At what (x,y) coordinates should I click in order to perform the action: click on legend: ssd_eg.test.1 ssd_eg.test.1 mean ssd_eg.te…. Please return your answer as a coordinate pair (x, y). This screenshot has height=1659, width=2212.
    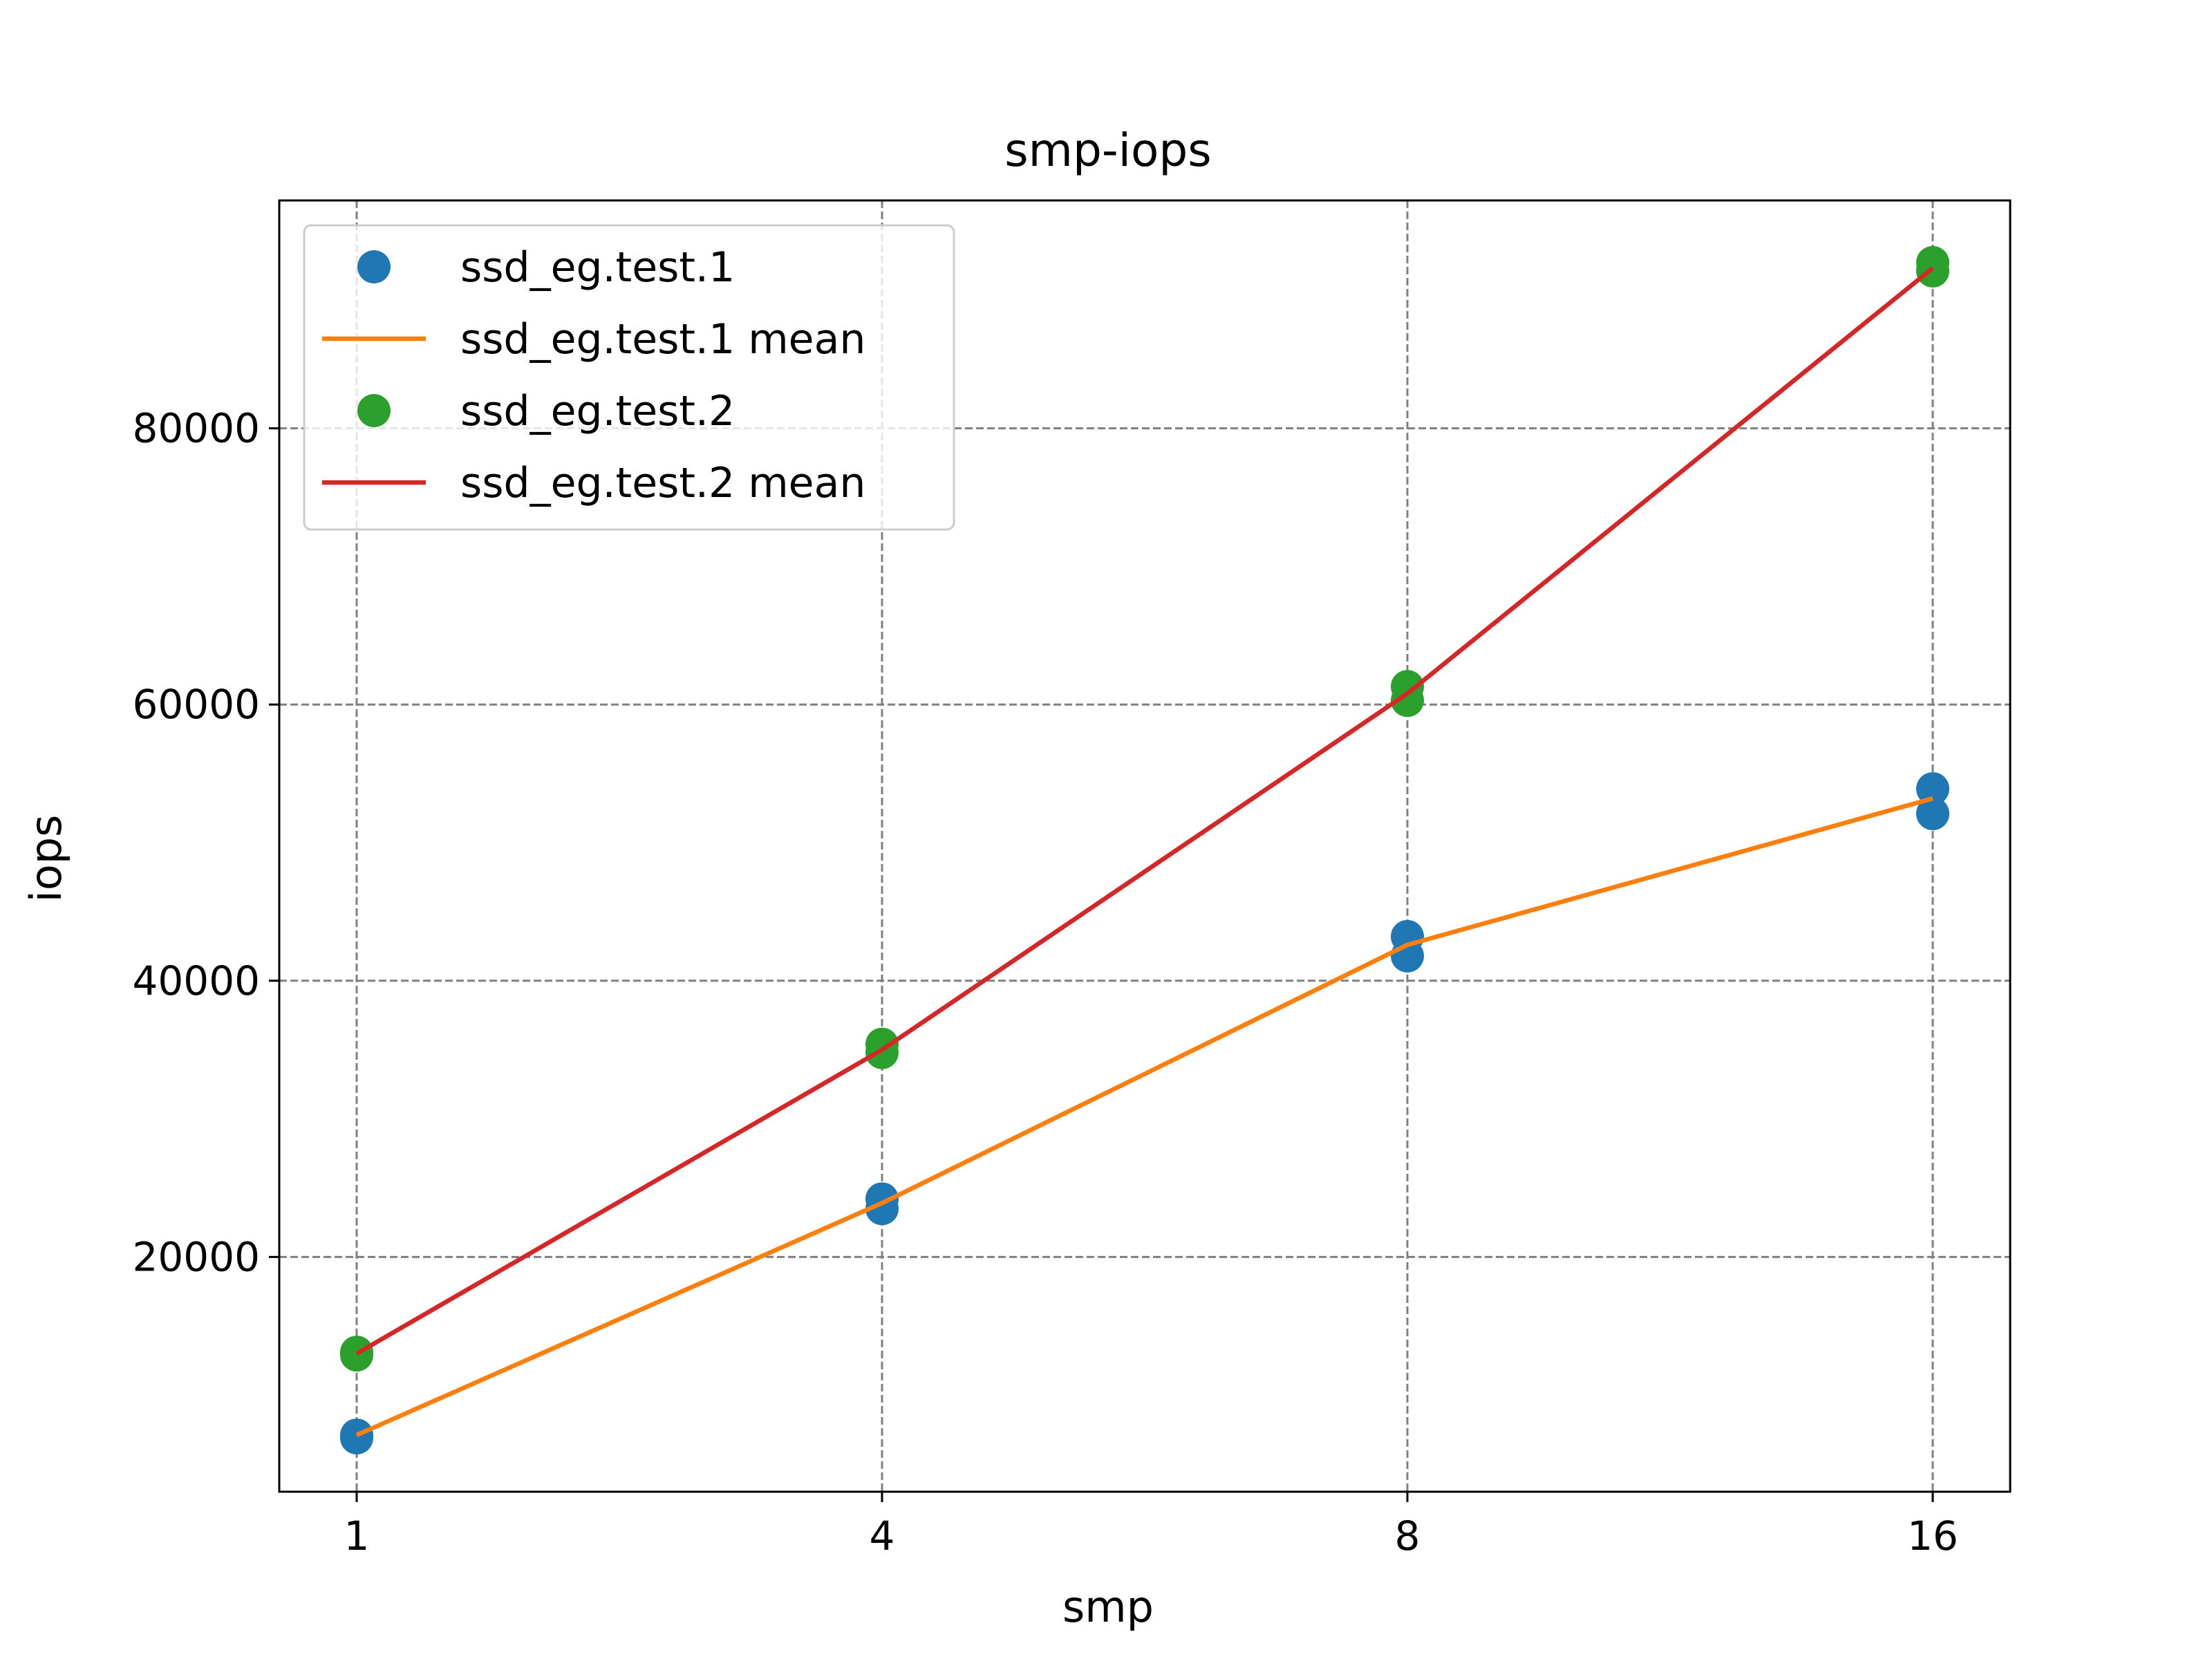
    Looking at the image, I should click on (629, 378).